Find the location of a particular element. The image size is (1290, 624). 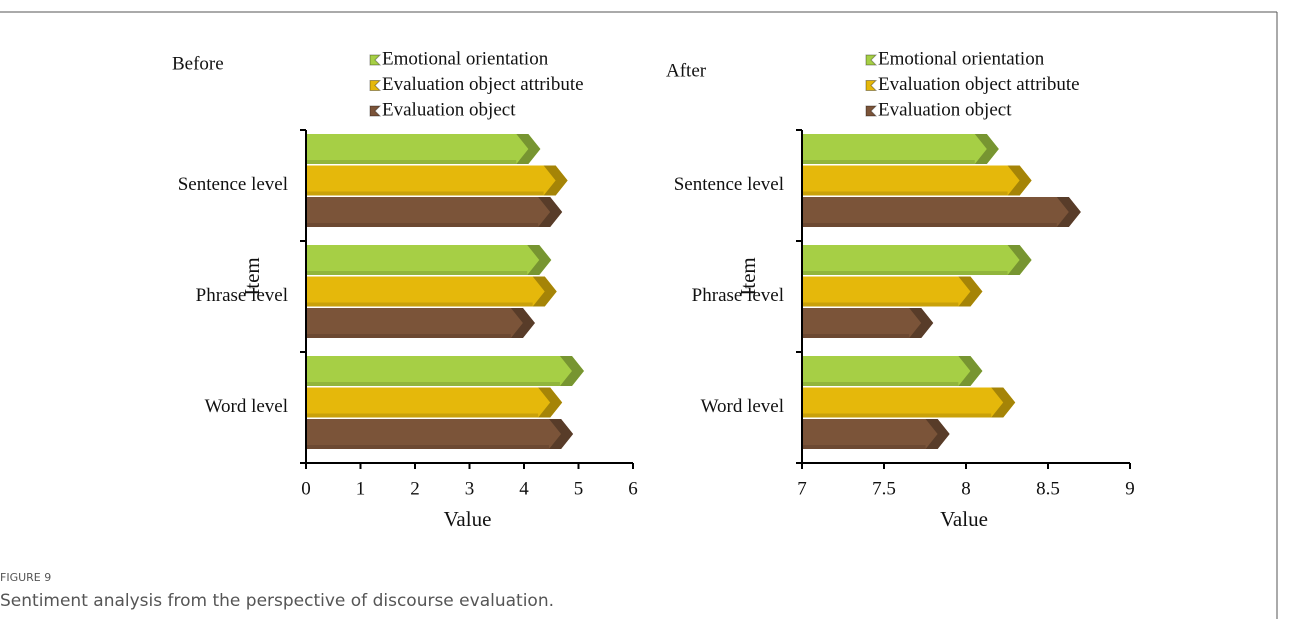

x-tick-label: 2 is located at coordinates (415, 488).